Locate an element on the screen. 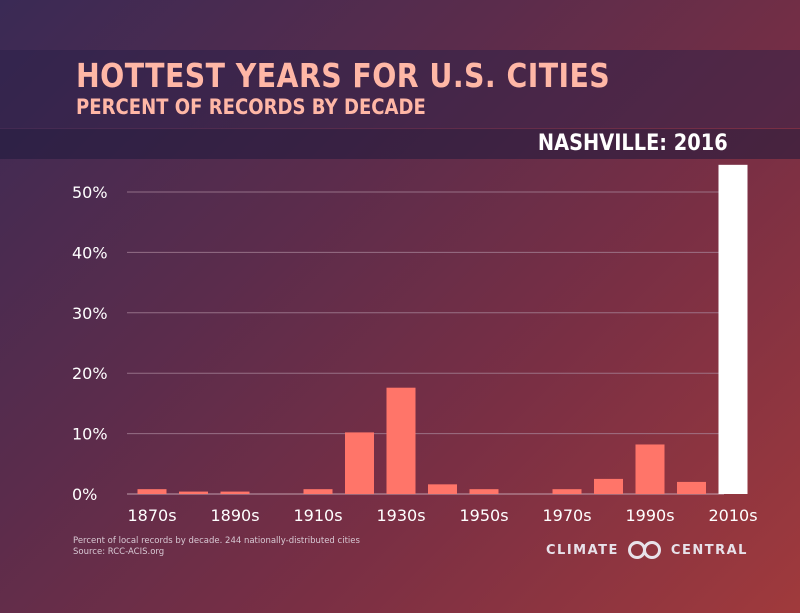 This screenshot has height=613, width=800. bar-1990s is located at coordinates (650, 469).